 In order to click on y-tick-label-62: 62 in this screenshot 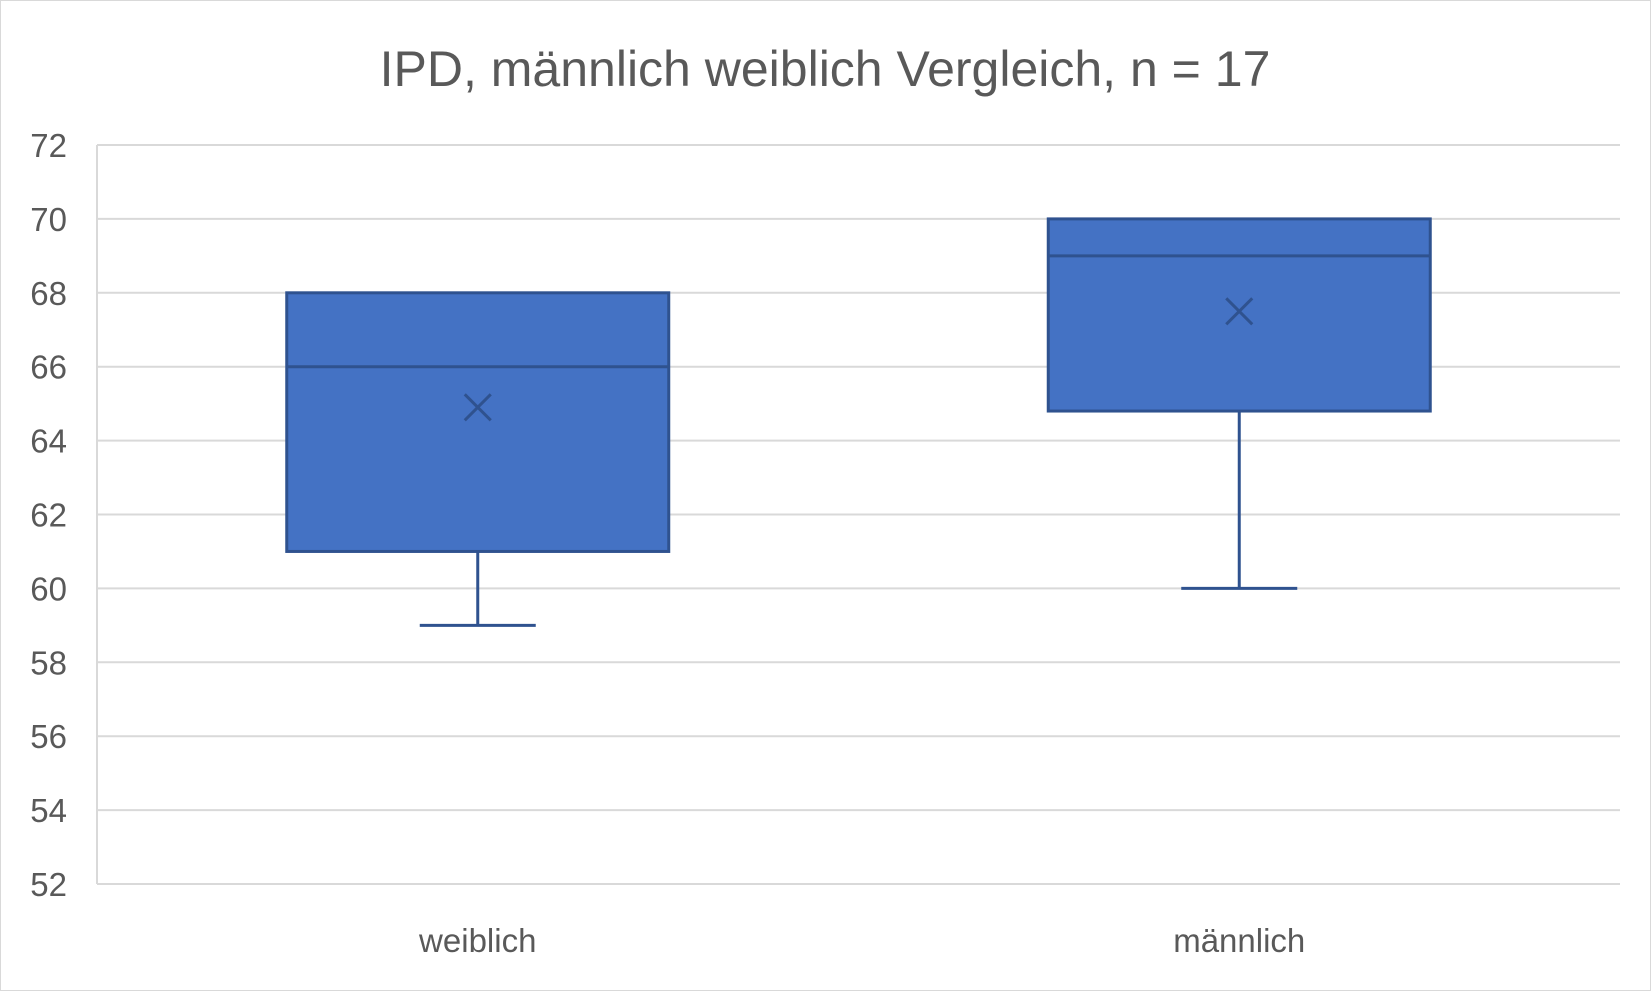, I will do `click(48, 515)`.